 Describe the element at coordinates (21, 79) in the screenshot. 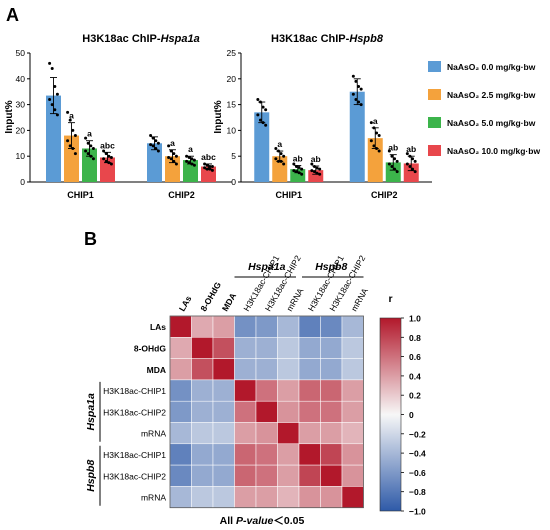

I see `chart1-ytick-label: 40` at that location.